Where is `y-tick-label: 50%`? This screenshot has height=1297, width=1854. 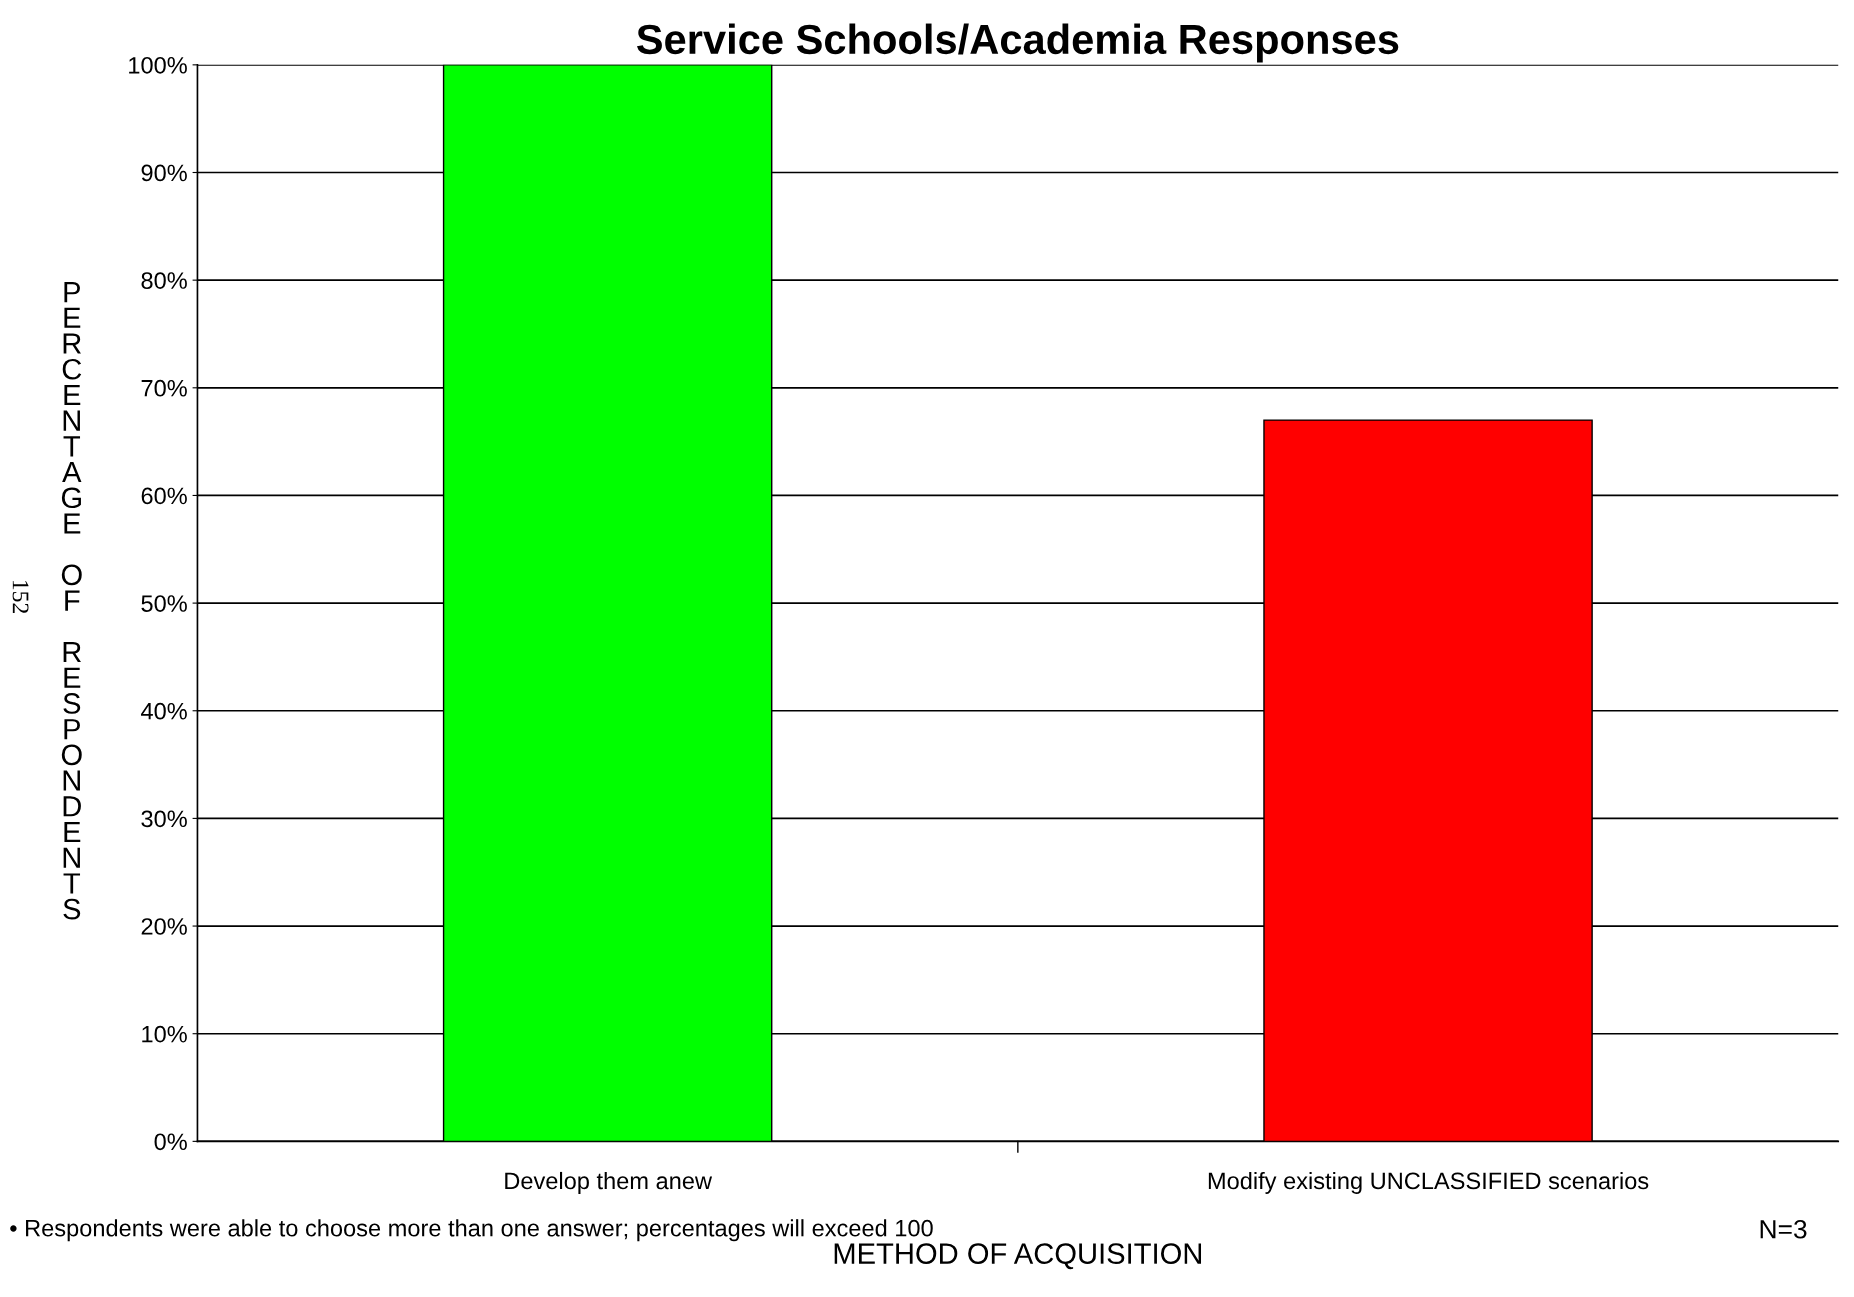 y-tick-label: 50% is located at coordinates (164, 603).